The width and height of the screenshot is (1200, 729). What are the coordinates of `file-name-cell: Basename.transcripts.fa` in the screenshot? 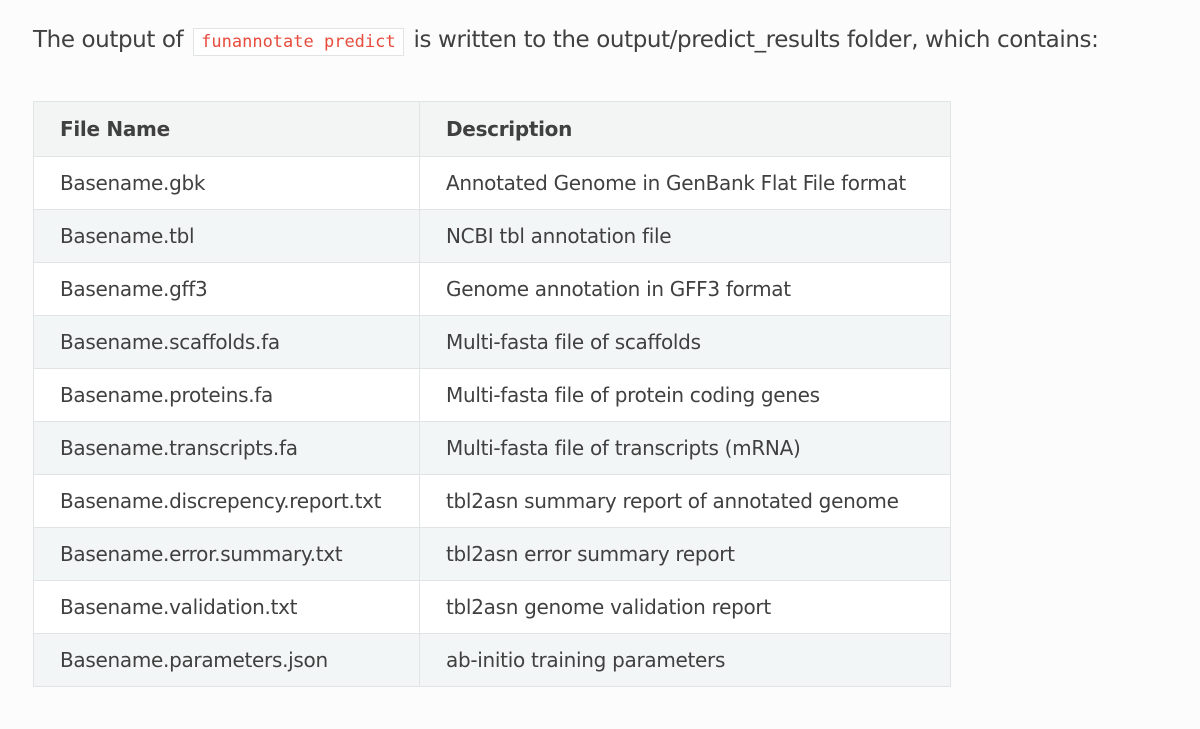 It's located at (226, 448).